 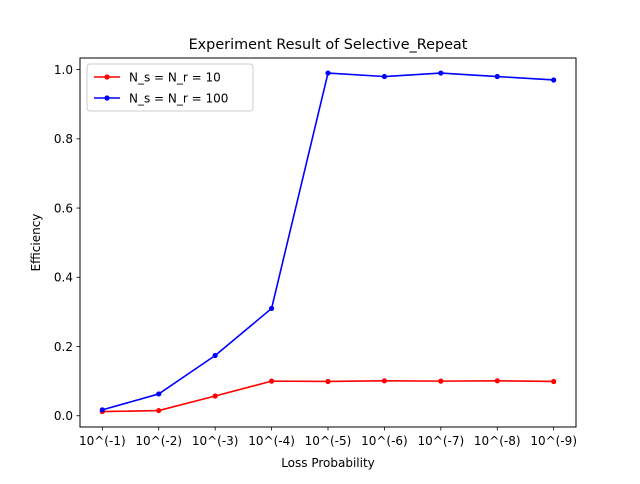 I want to click on legend-item: N_s = N_r = 10, so click(x=157, y=77).